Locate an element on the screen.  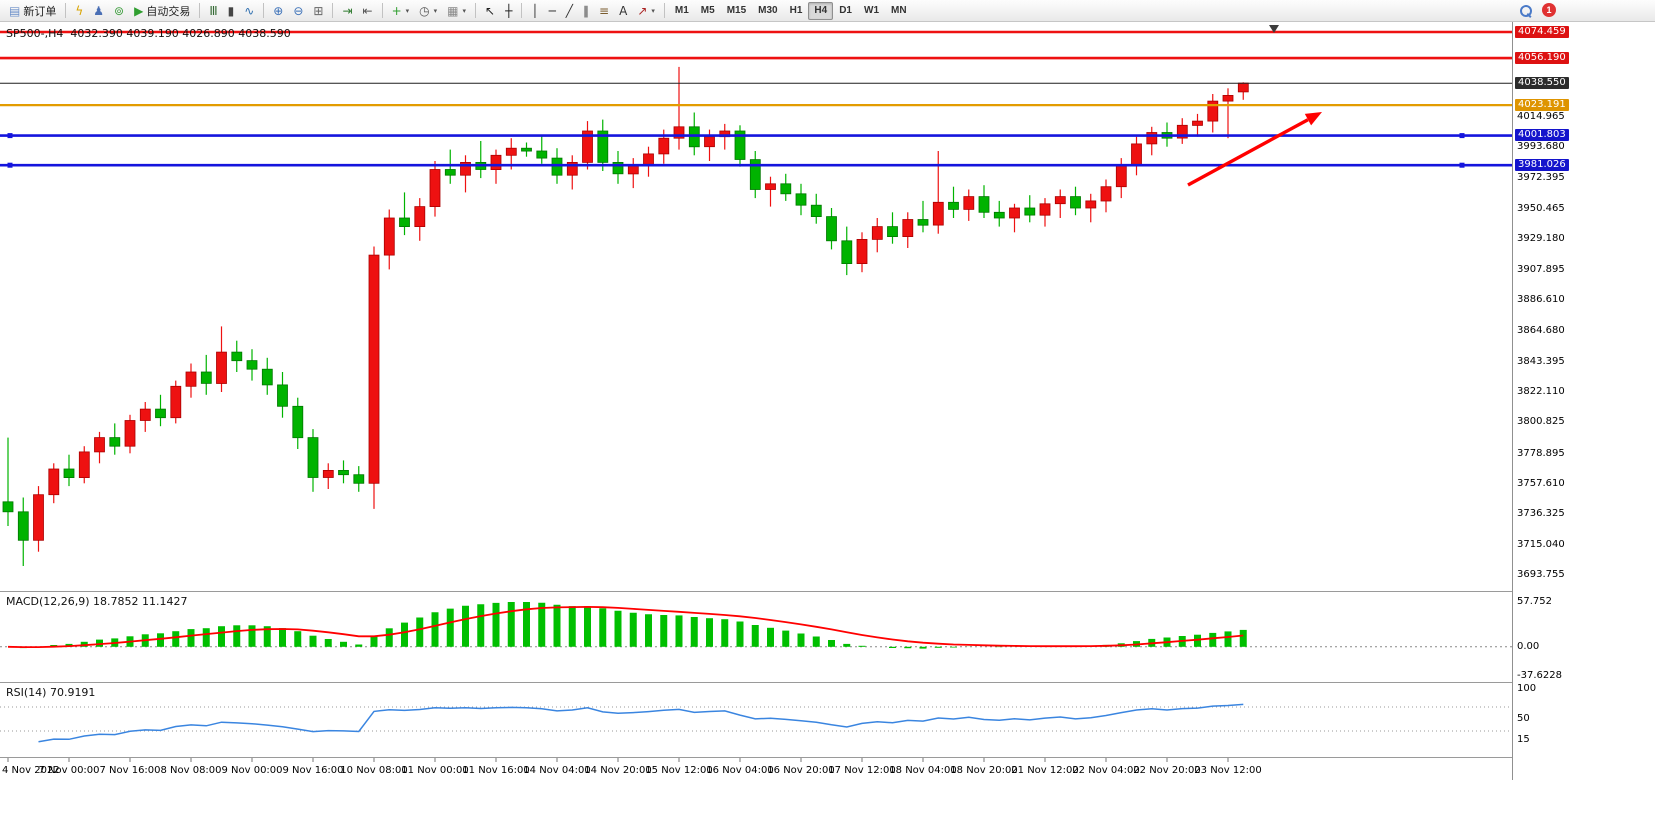
timeframe-m30-button: M30 is located at coordinates (768, 10).